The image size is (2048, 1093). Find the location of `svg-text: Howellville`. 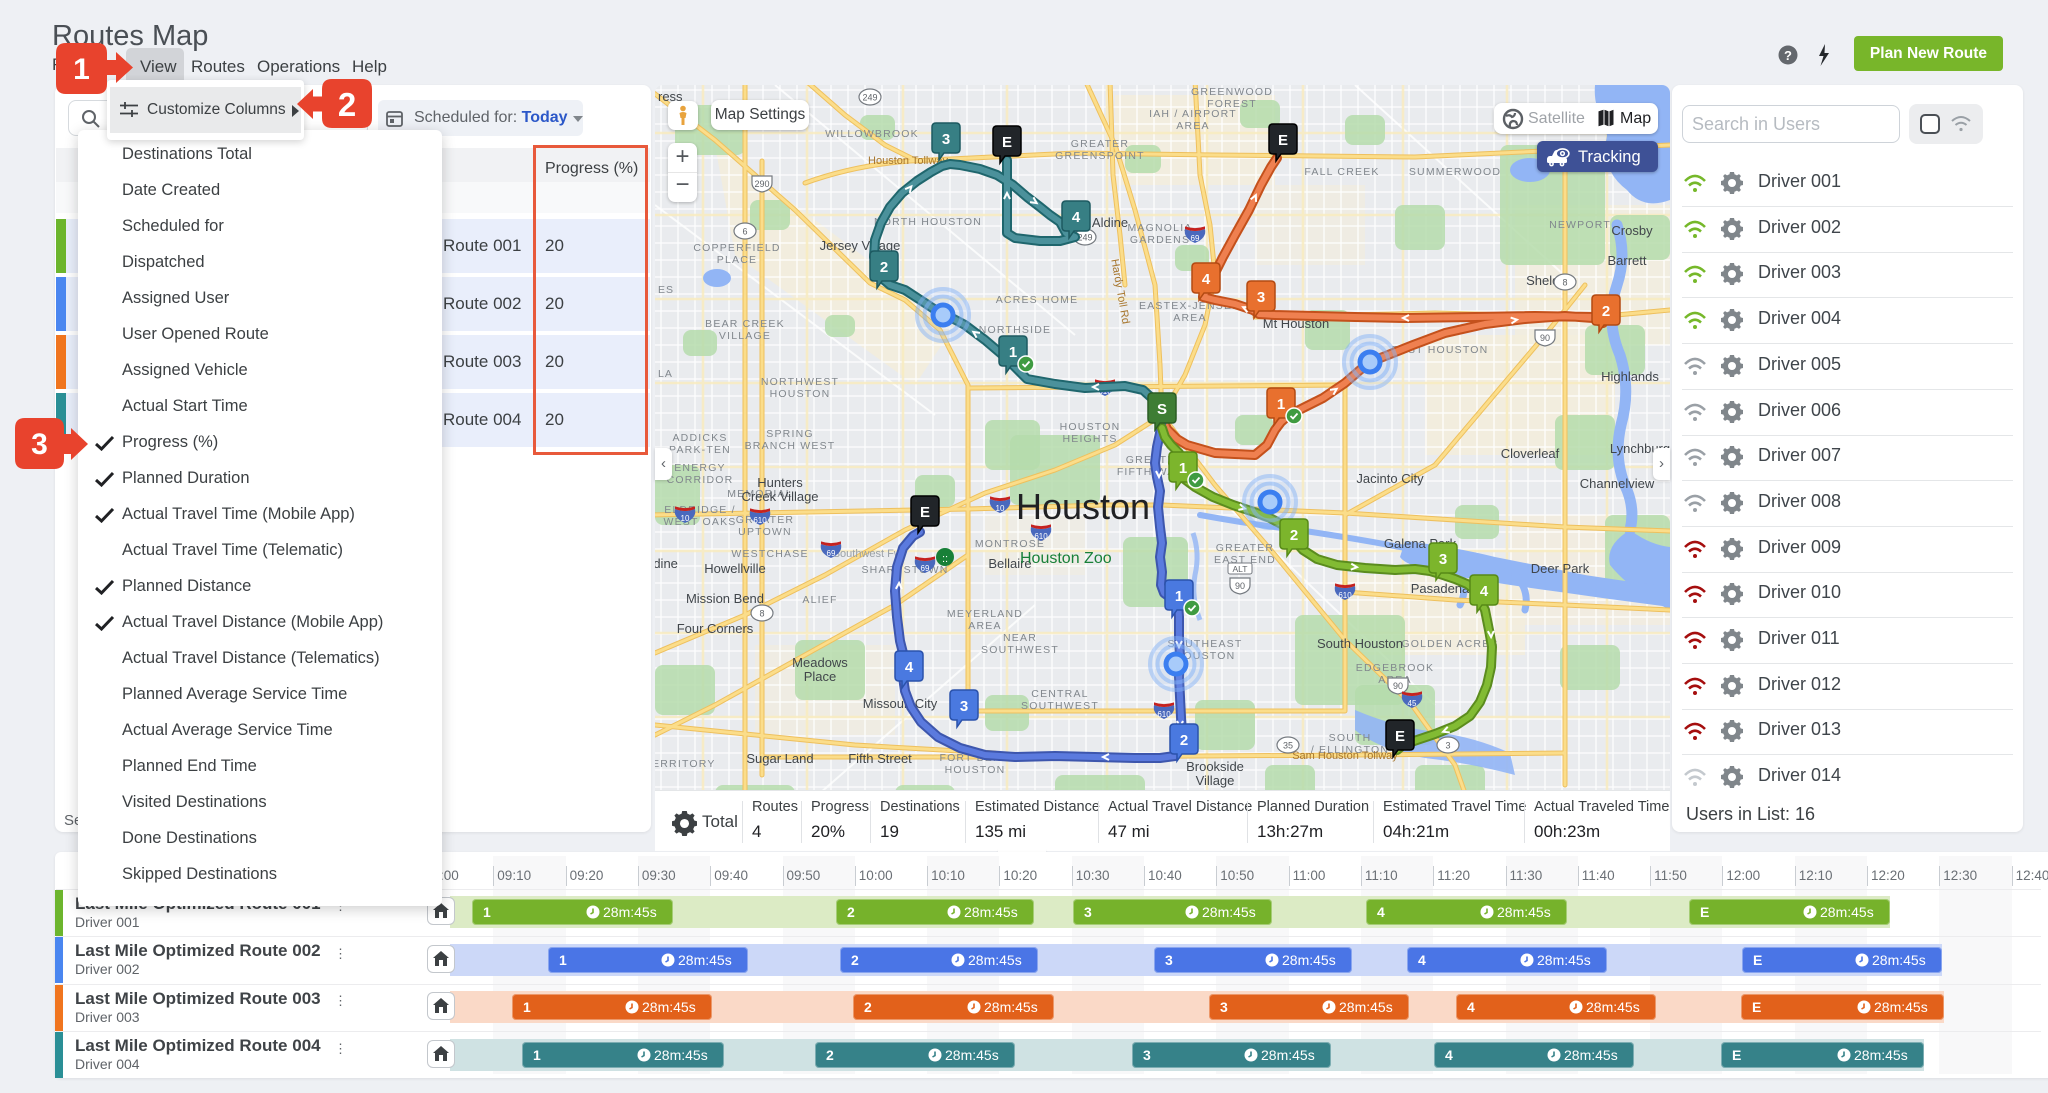

svg-text: Howellville is located at coordinates (734, 568).